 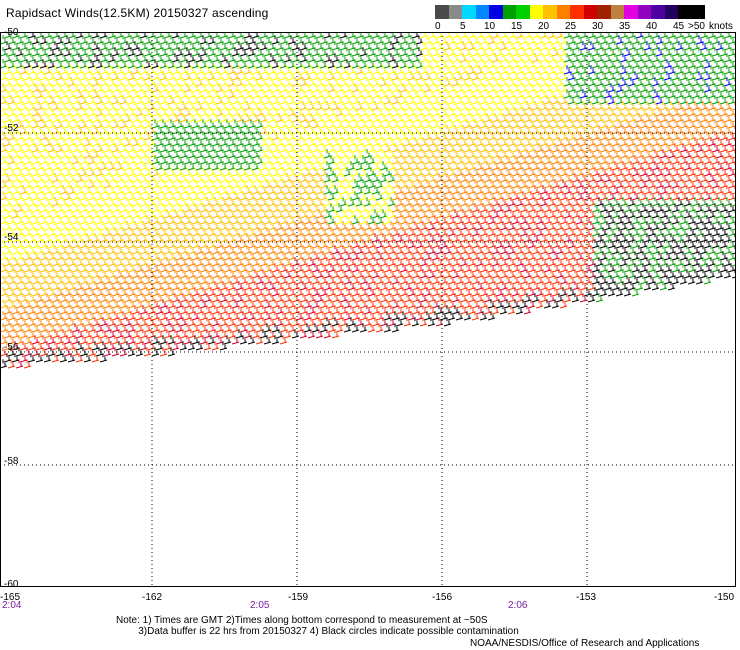 I want to click on lat-label-56: -56, so click(x=11, y=347).